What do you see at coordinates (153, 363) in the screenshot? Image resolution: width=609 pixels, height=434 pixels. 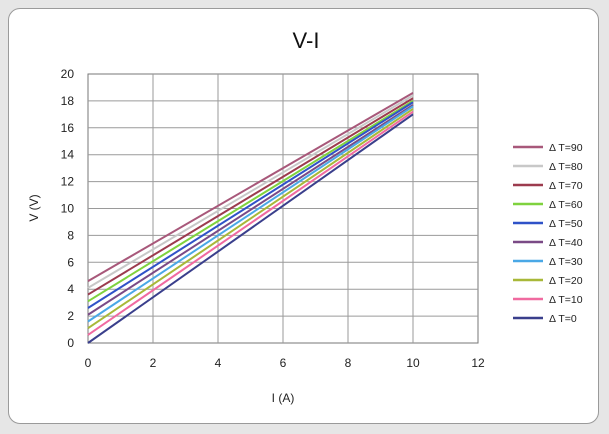 I see `x-tick-label: 2` at bounding box center [153, 363].